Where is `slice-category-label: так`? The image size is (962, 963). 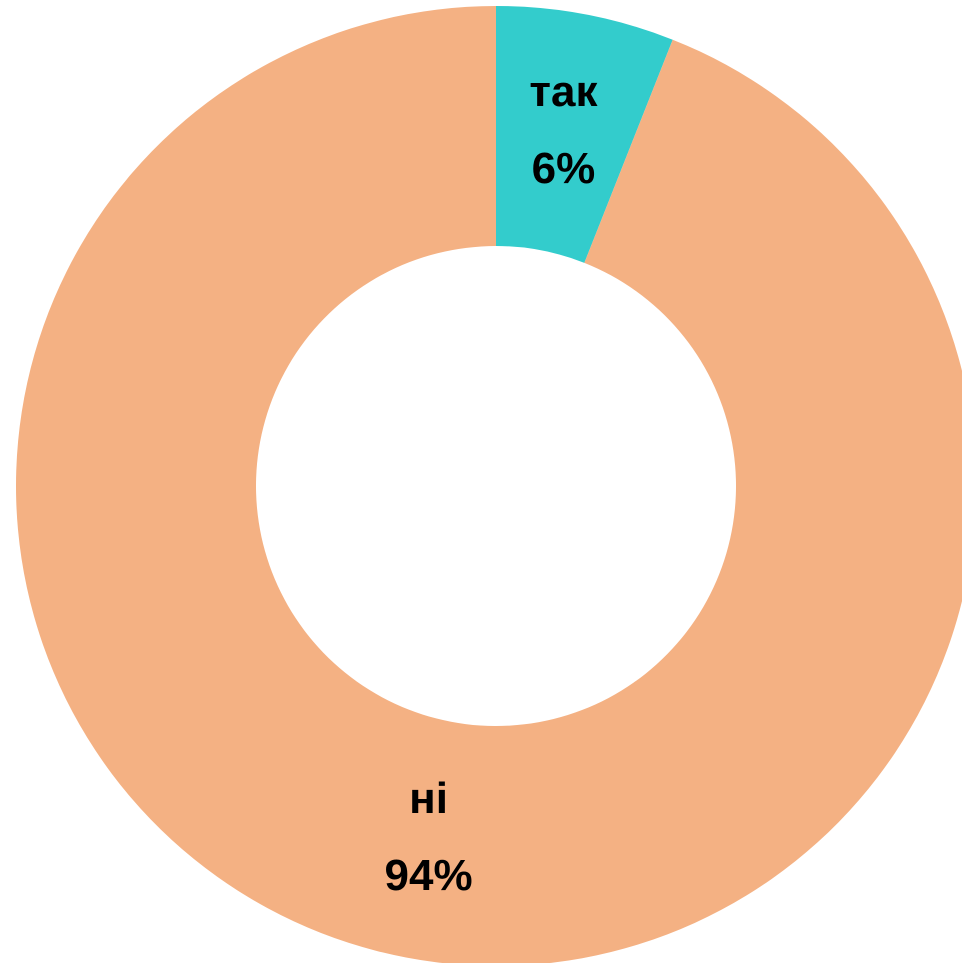
slice-category-label: так is located at coordinates (563, 91).